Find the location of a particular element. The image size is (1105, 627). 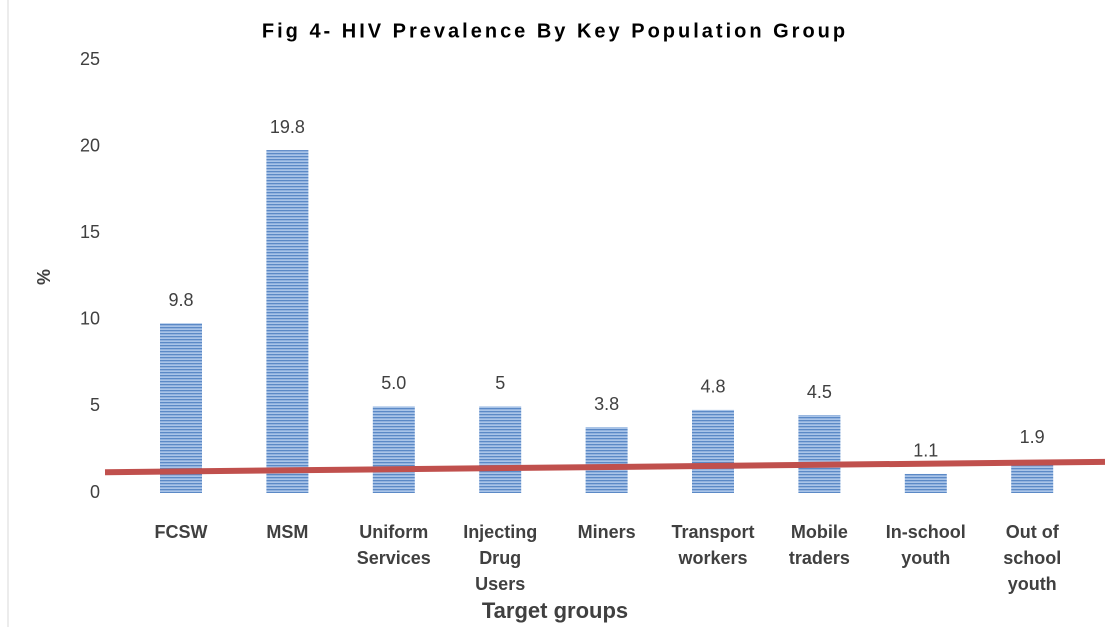

x-tick-label: Mobile traders is located at coordinates (819, 545).